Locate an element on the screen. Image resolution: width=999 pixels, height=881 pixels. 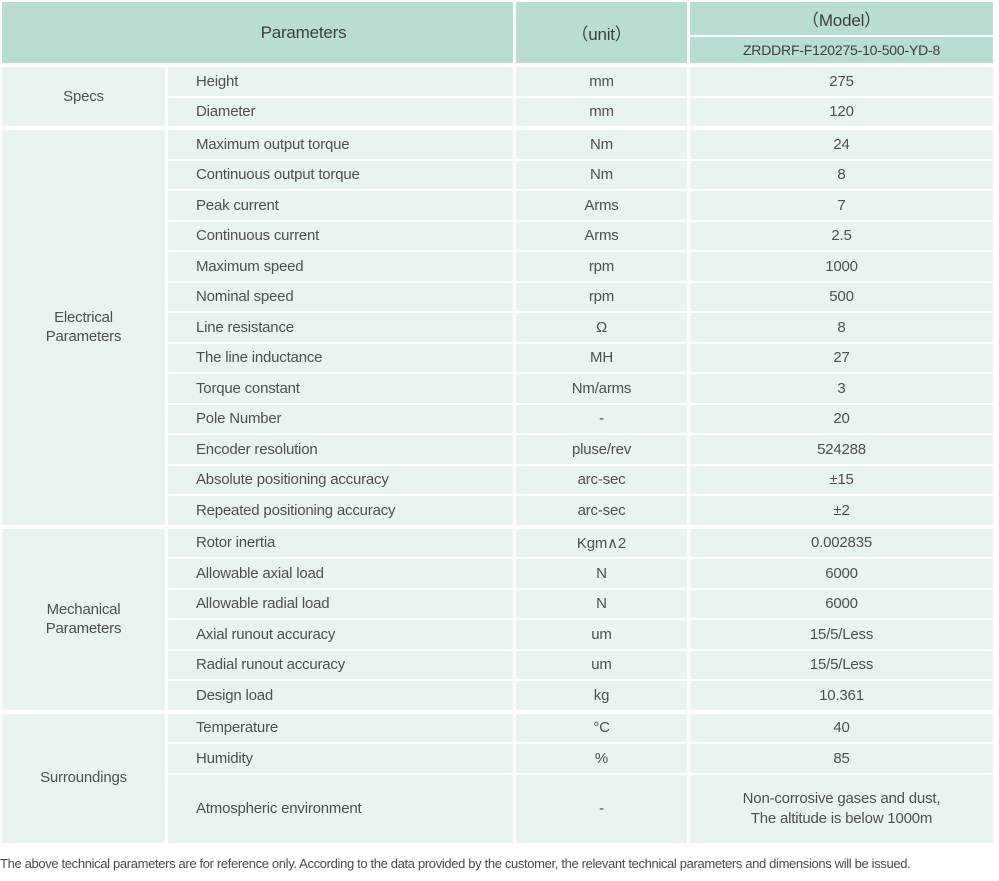
group-label-text: Mechanical Parameters is located at coordinates (83, 619).